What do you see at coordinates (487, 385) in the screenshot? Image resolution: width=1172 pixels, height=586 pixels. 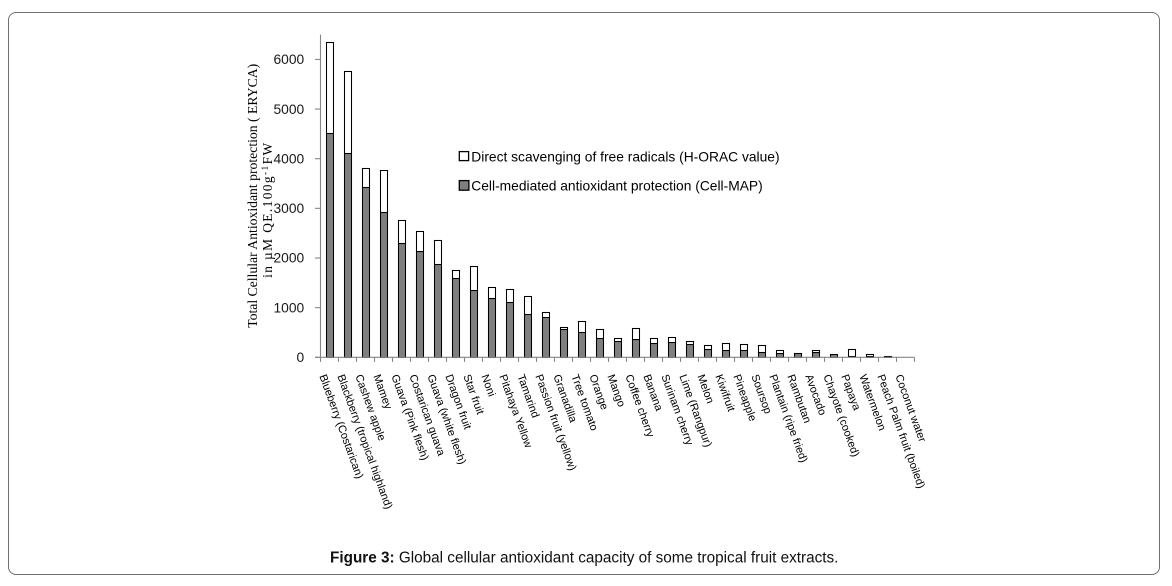 I see `svg-text: Noni` at bounding box center [487, 385].